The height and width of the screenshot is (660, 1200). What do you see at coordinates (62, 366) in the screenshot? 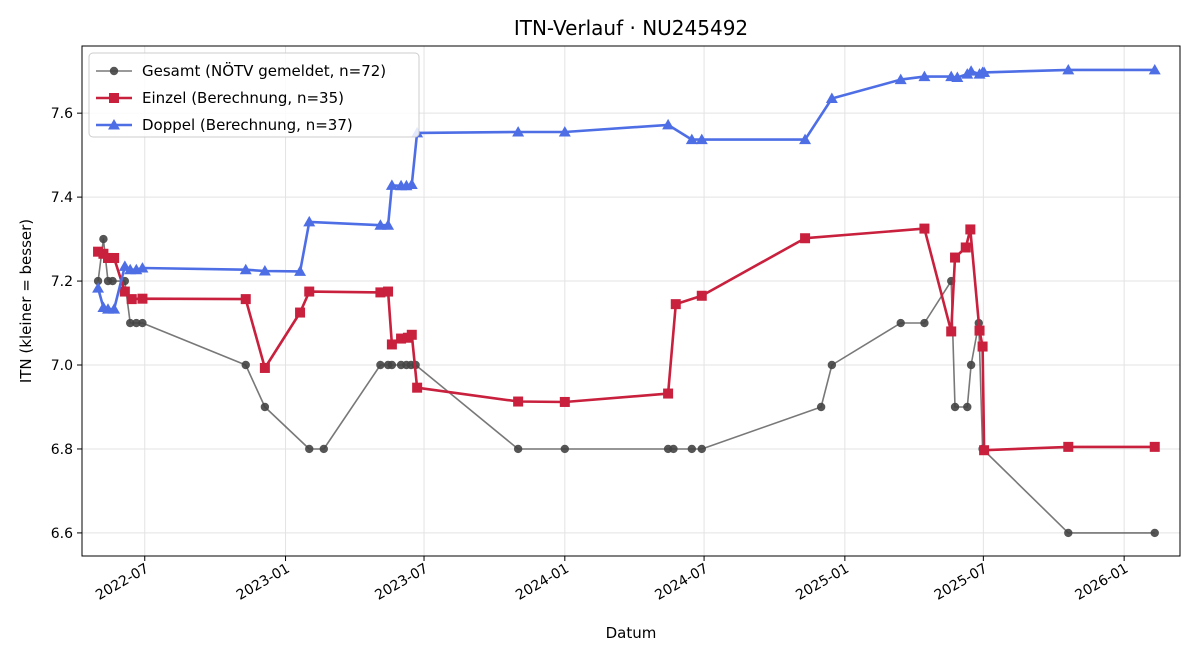
I see `y-tick-label: 7.0` at bounding box center [62, 366].